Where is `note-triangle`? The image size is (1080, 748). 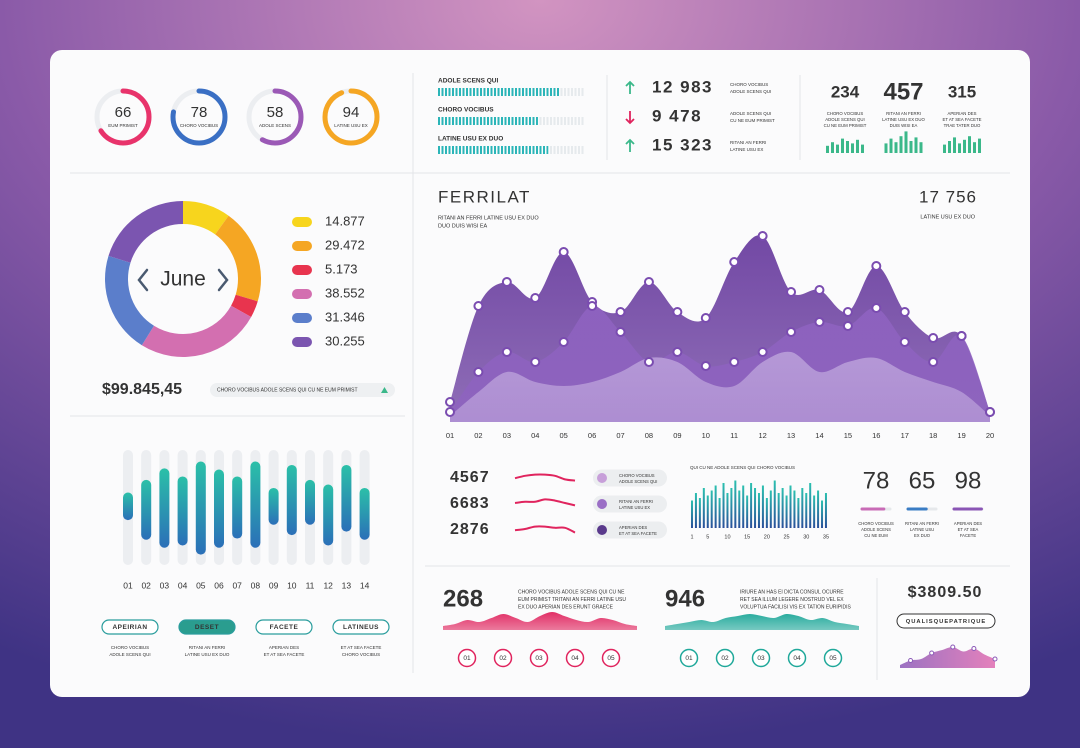 note-triangle is located at coordinates (384, 390).